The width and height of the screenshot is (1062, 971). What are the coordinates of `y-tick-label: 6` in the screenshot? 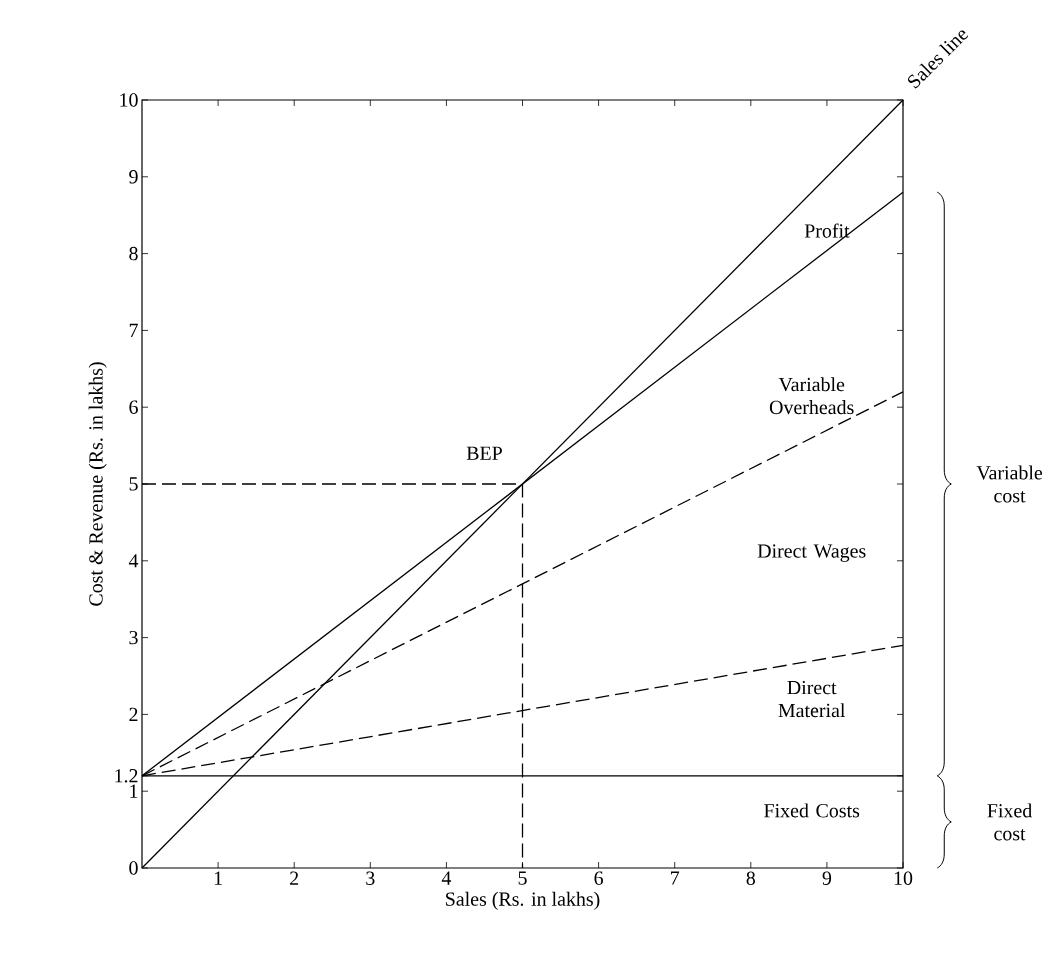 It's located at (133, 407).